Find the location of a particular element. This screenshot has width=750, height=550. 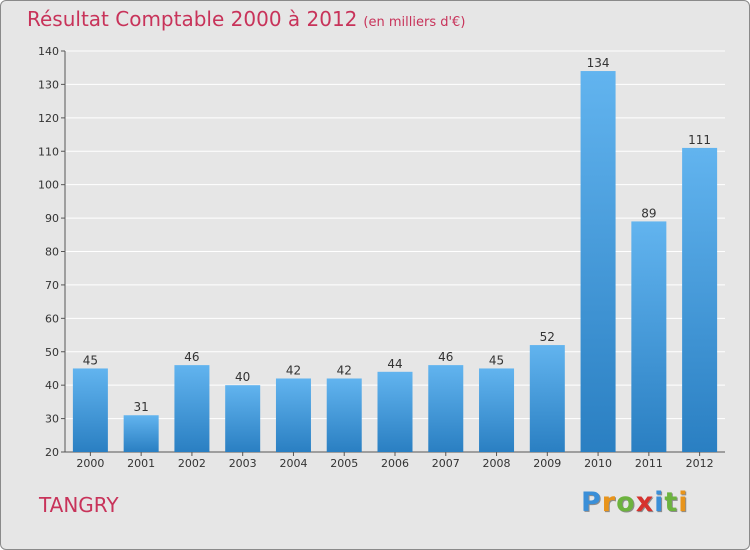

bar-2012 is located at coordinates (700, 300).